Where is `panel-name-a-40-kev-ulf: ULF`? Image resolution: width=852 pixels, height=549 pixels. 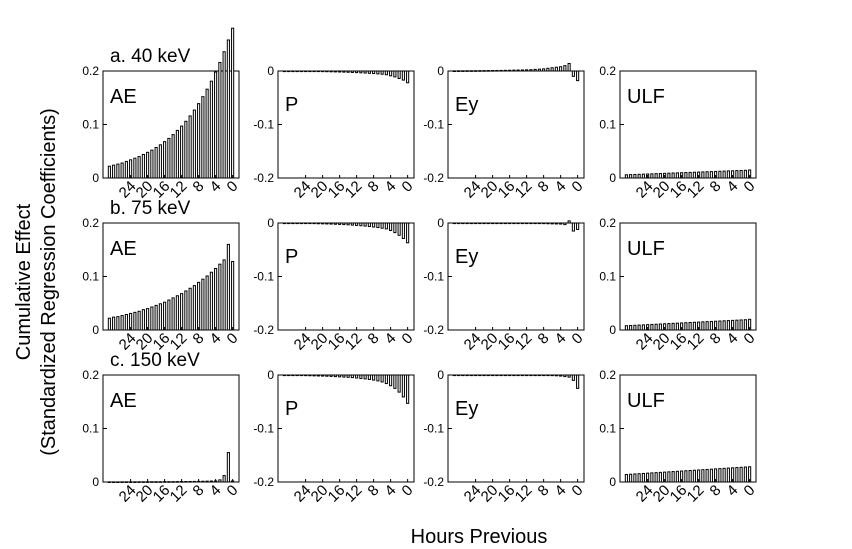 panel-name-a-40-kev-ulf: ULF is located at coordinates (646, 97).